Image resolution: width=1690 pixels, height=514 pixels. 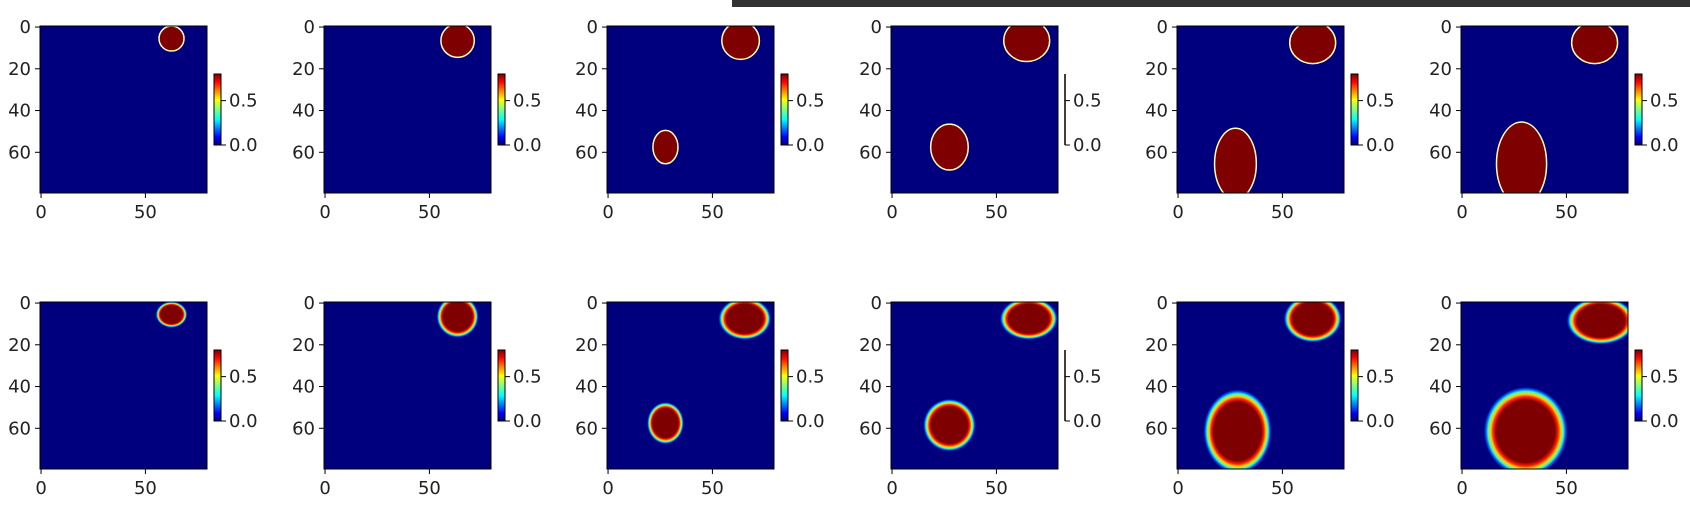 I want to click on heatmap-panel-r1-c1: 0 20 40 60 0 50 0.5 0.0, so click(x=133, y=120).